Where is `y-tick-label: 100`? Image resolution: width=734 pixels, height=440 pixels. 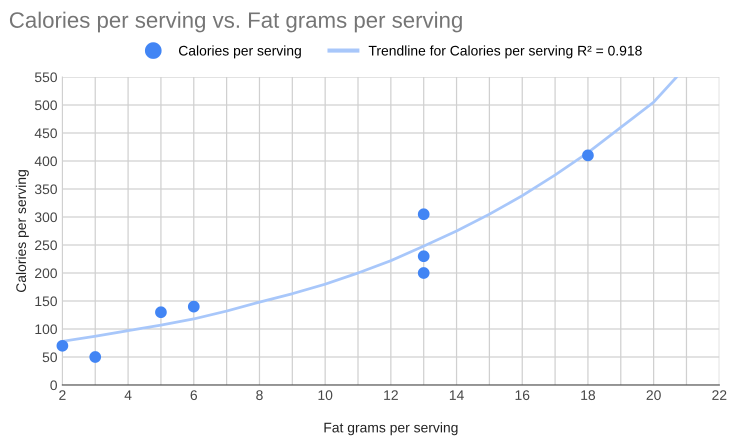 y-tick-label: 100 is located at coordinates (46, 329).